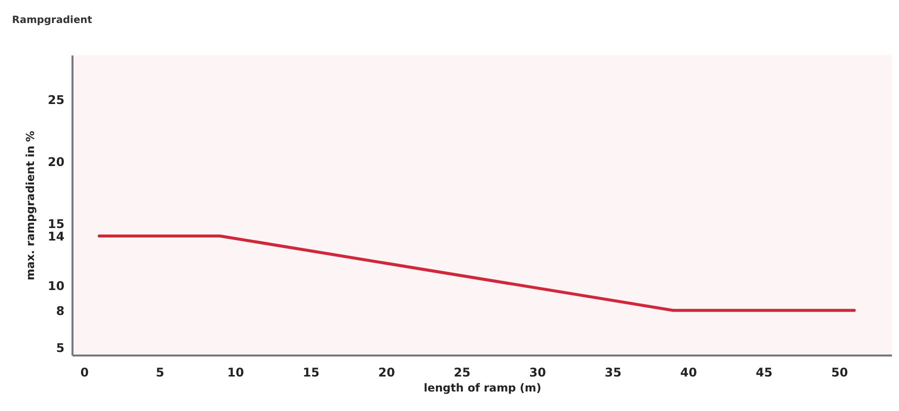 This screenshot has width=899, height=411. What do you see at coordinates (537, 373) in the screenshot?
I see `x-tick-label: 30` at bounding box center [537, 373].